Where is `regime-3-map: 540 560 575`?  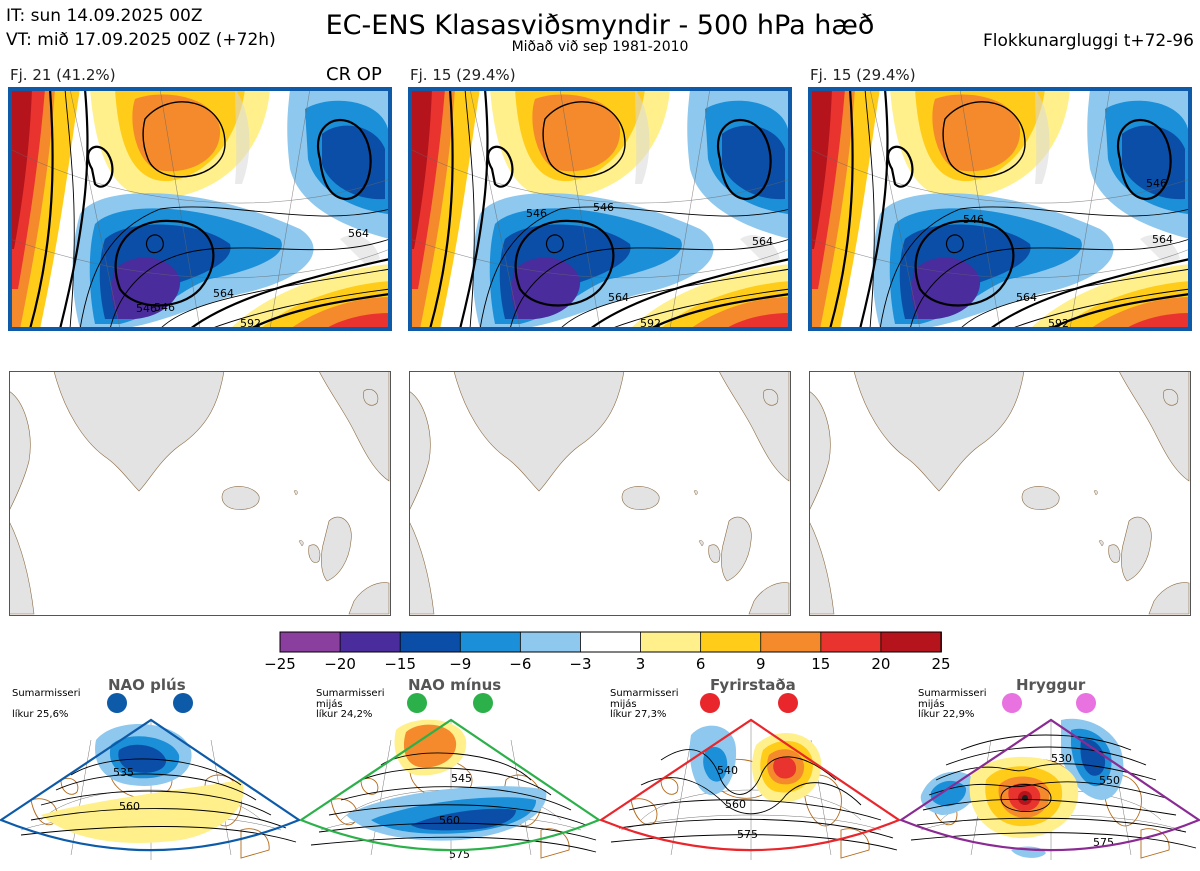
regime-3-map: 540 560 575 is located at coordinates (750, 777).